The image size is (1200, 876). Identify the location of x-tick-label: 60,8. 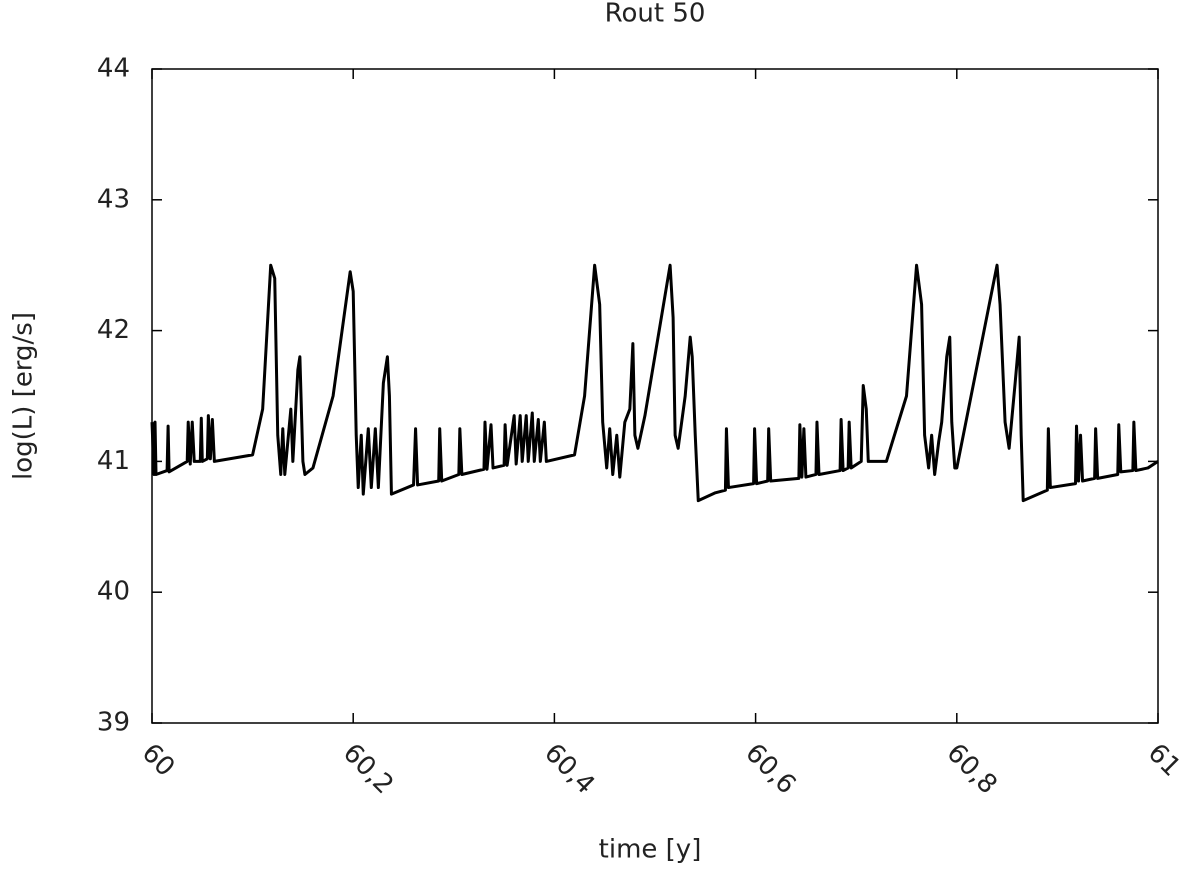
(972, 769).